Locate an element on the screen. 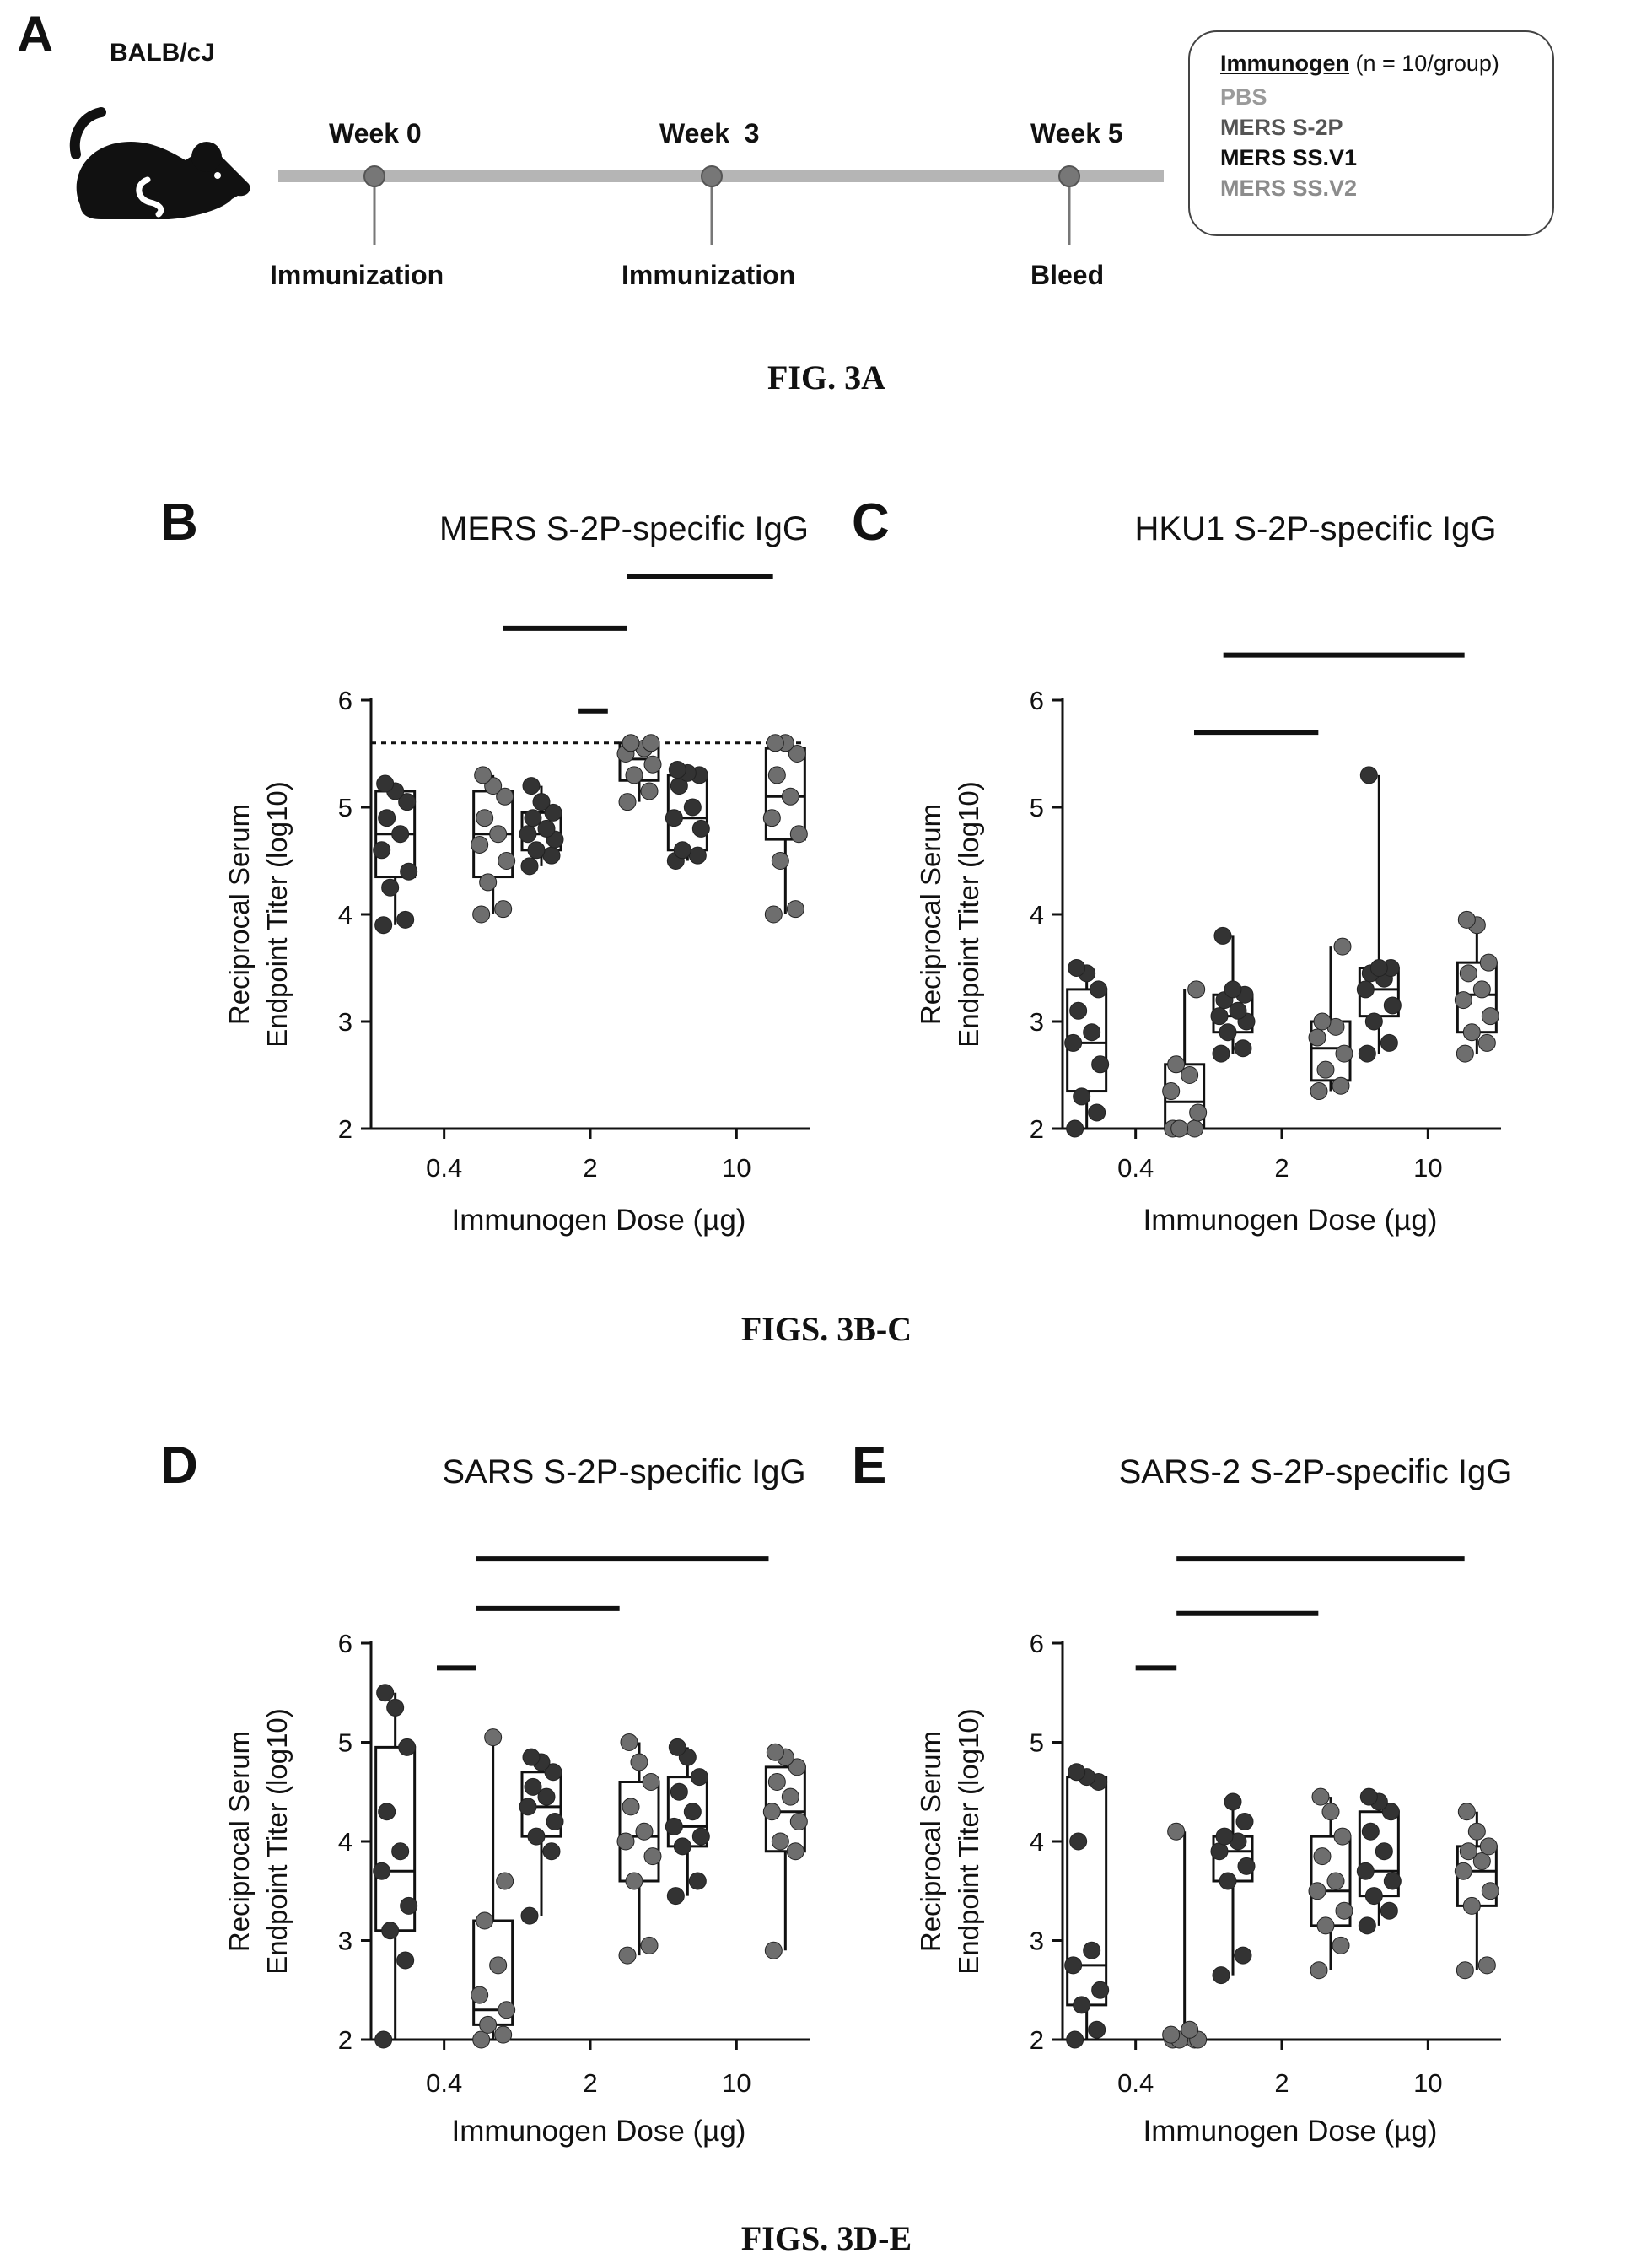 This screenshot has height=2264, width=1652. panel-letter: D is located at coordinates (179, 1466).